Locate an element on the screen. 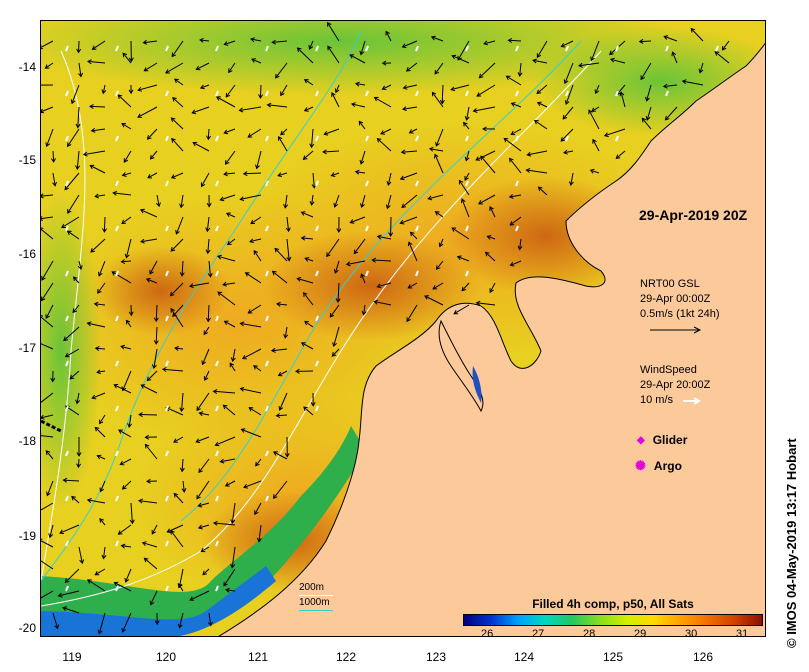  coastal-cold-strip is located at coordinates (158, 601).